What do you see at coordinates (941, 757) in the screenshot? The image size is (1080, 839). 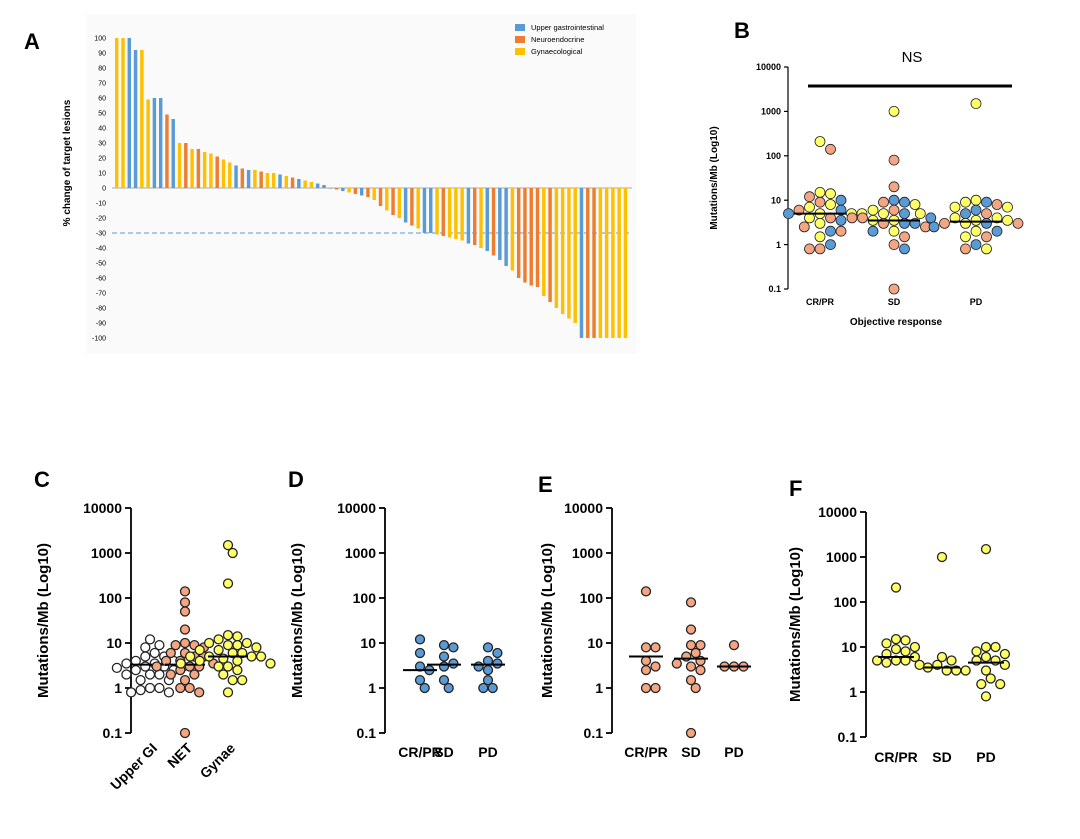 I see `panel-f-x-tick-label: SD` at bounding box center [941, 757].